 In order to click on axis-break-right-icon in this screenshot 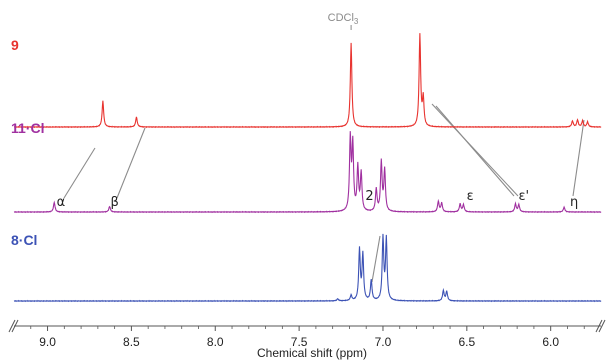, I will do `click(600, 326)`.